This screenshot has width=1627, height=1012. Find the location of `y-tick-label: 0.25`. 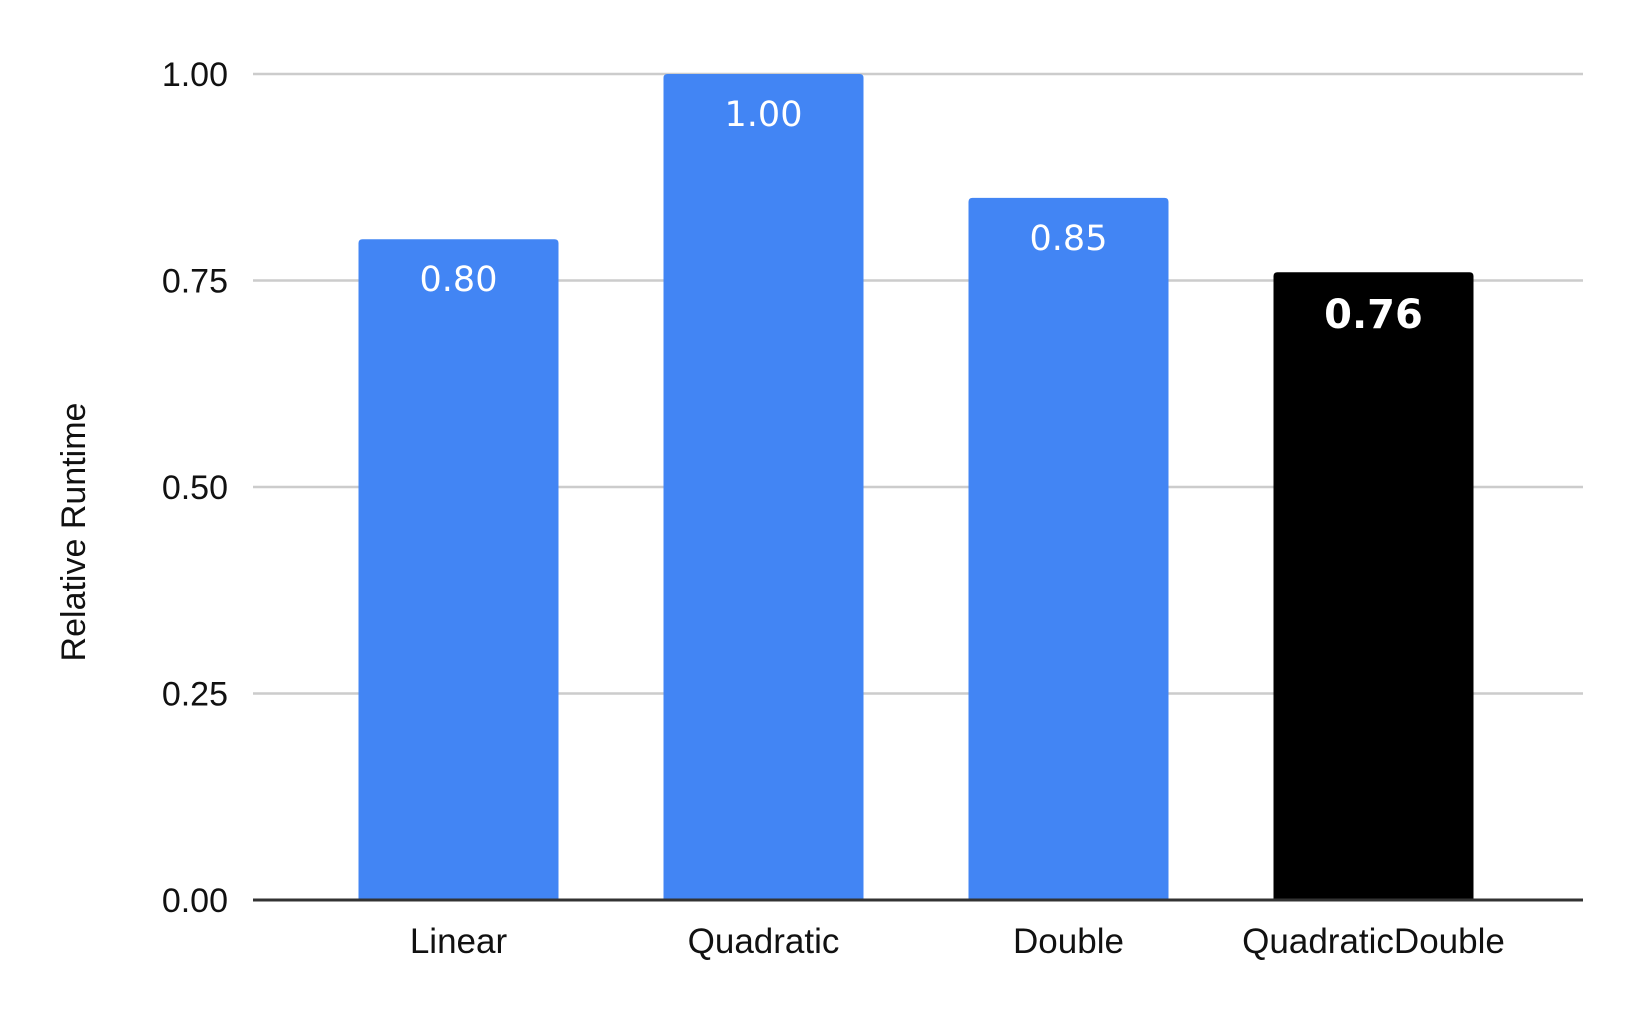

y-tick-label: 0.25 is located at coordinates (195, 695).